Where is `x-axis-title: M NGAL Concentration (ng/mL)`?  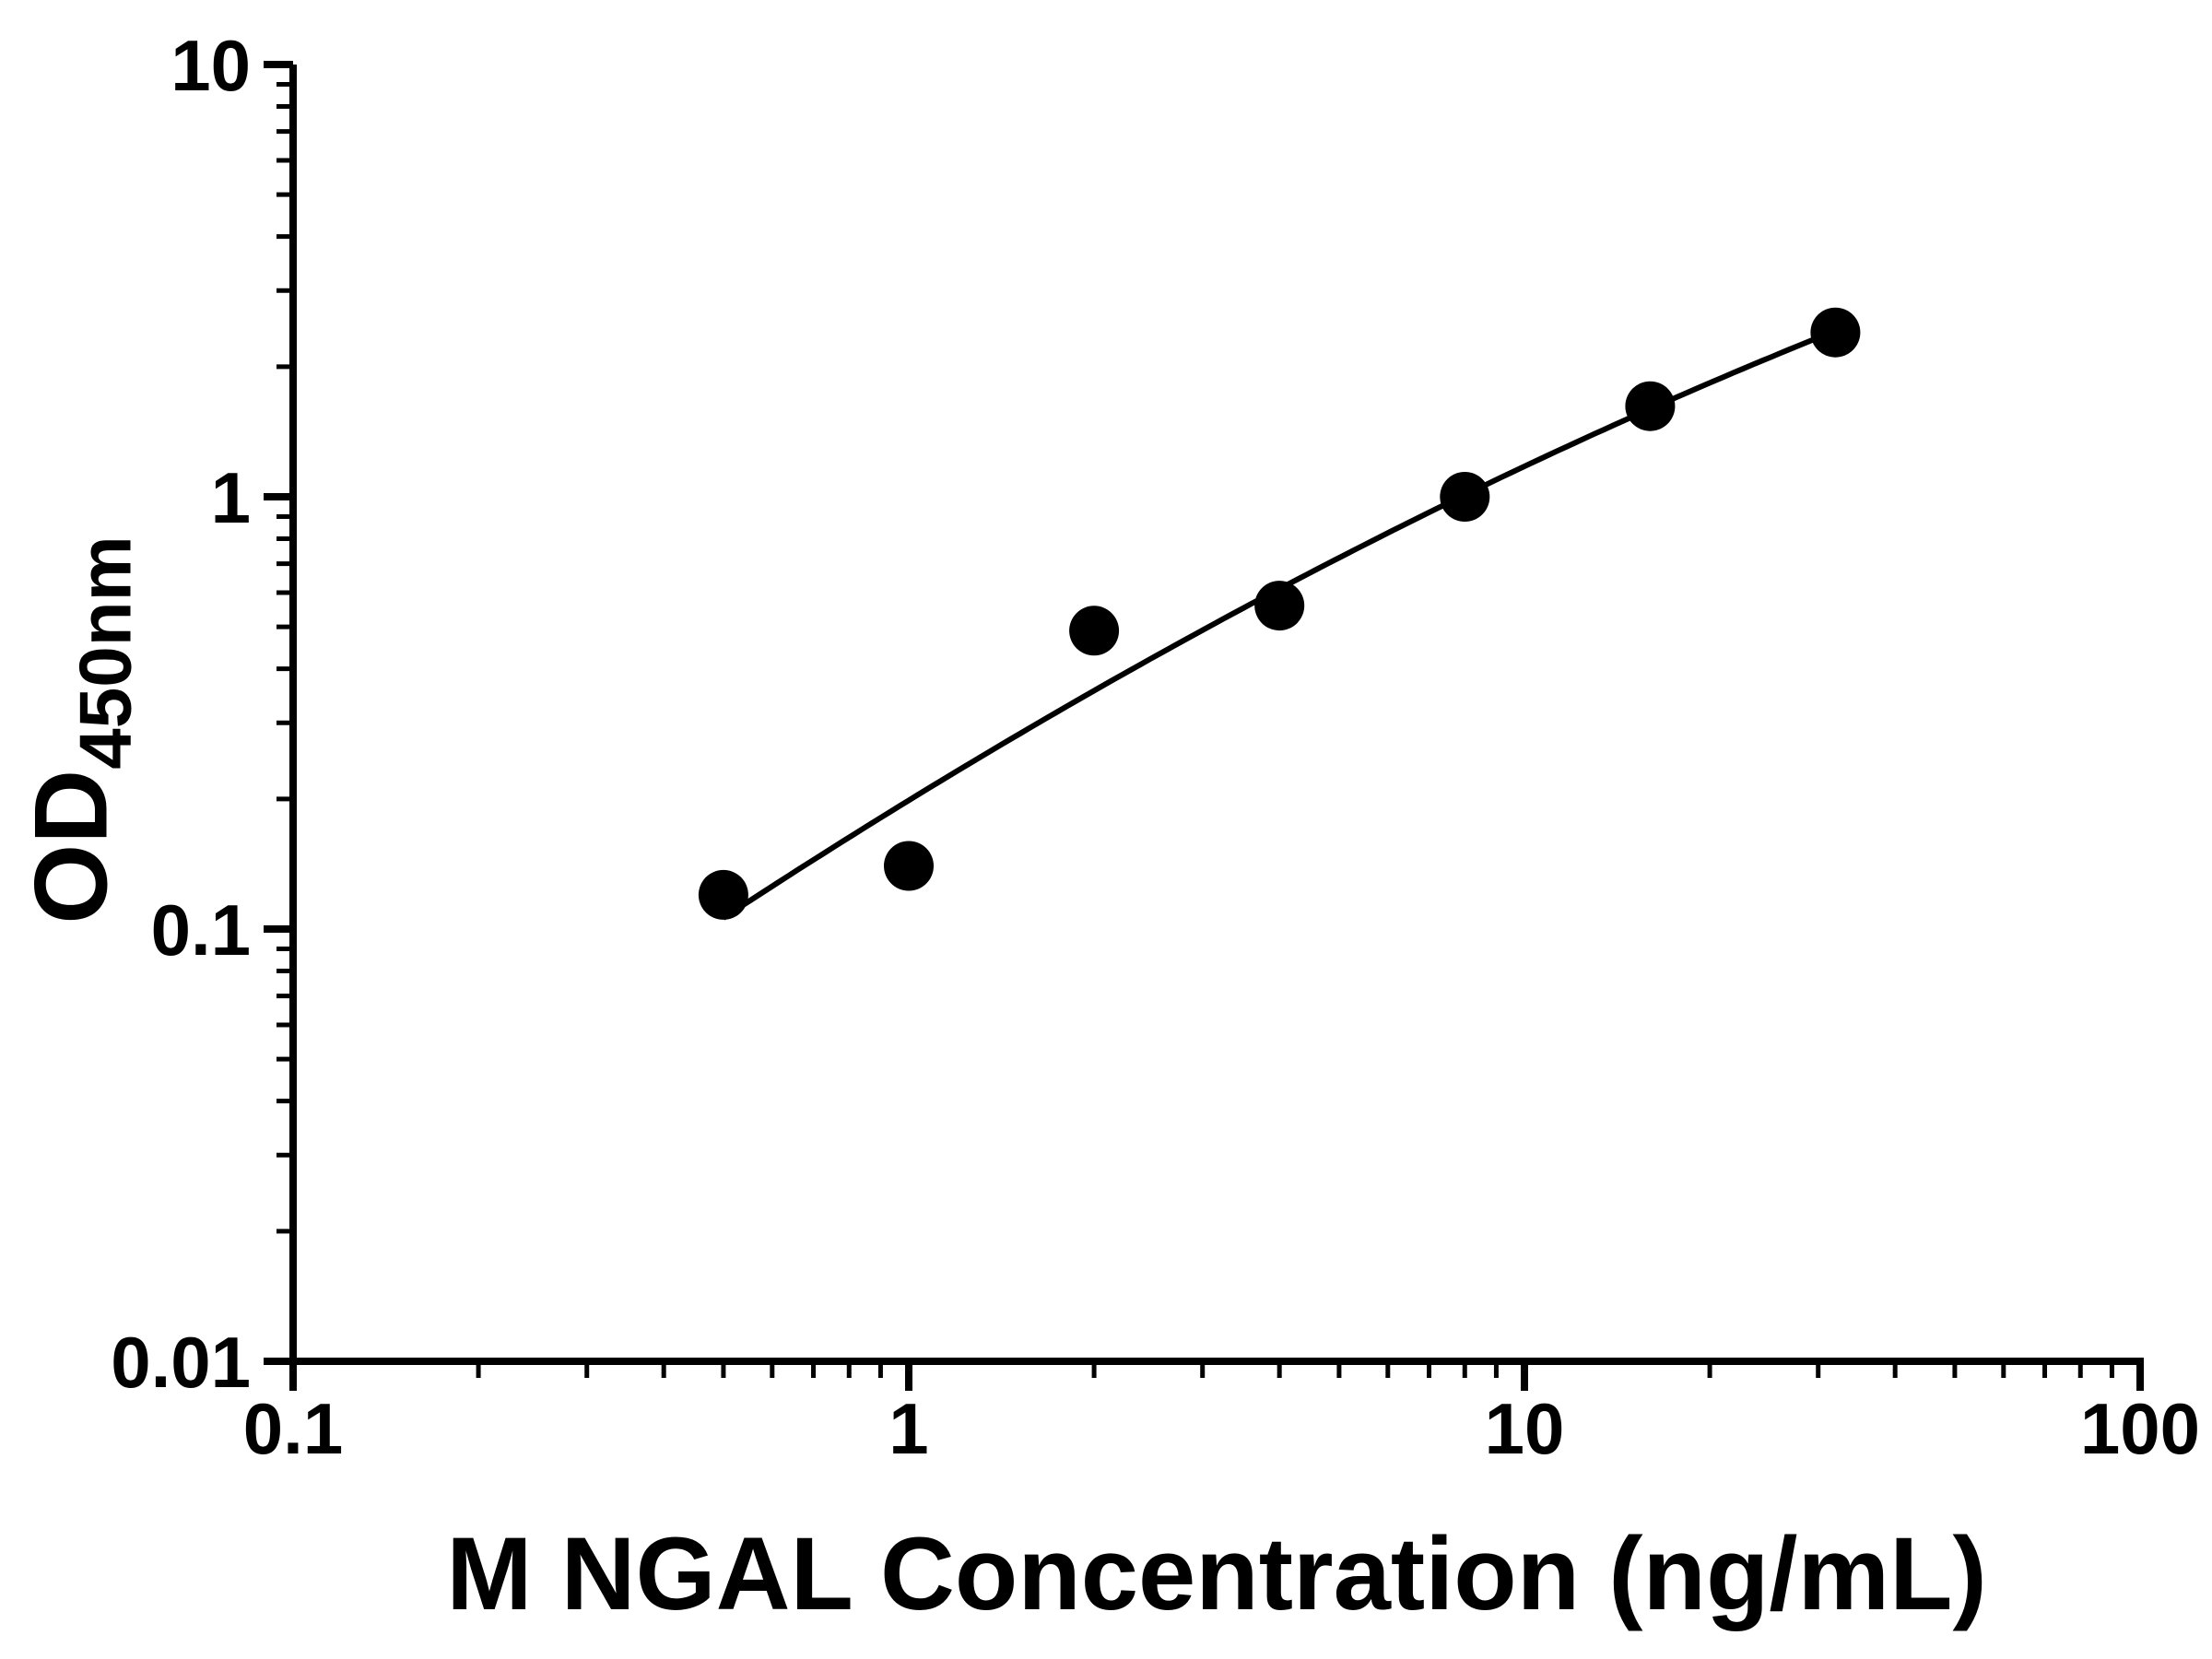
x-axis-title: M NGAL Concentration (ng/mL) is located at coordinates (1216, 1573).